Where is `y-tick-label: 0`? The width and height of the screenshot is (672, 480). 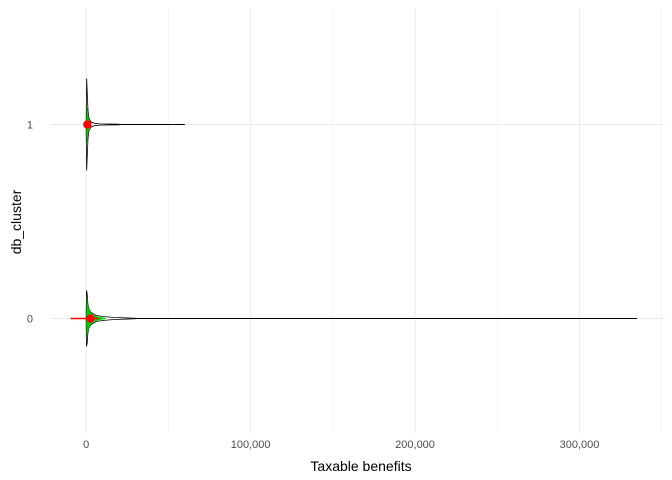 y-tick-label: 0 is located at coordinates (30, 320).